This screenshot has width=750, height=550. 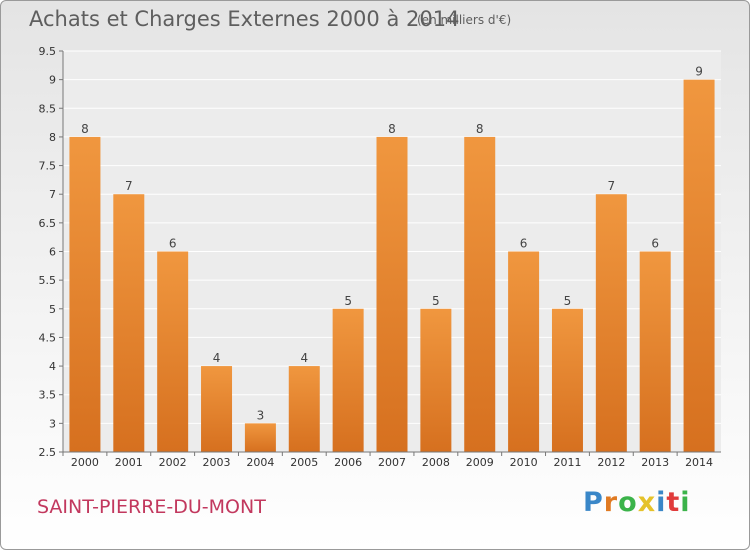 I want to click on y-tick-label: 8, so click(x=52, y=137).